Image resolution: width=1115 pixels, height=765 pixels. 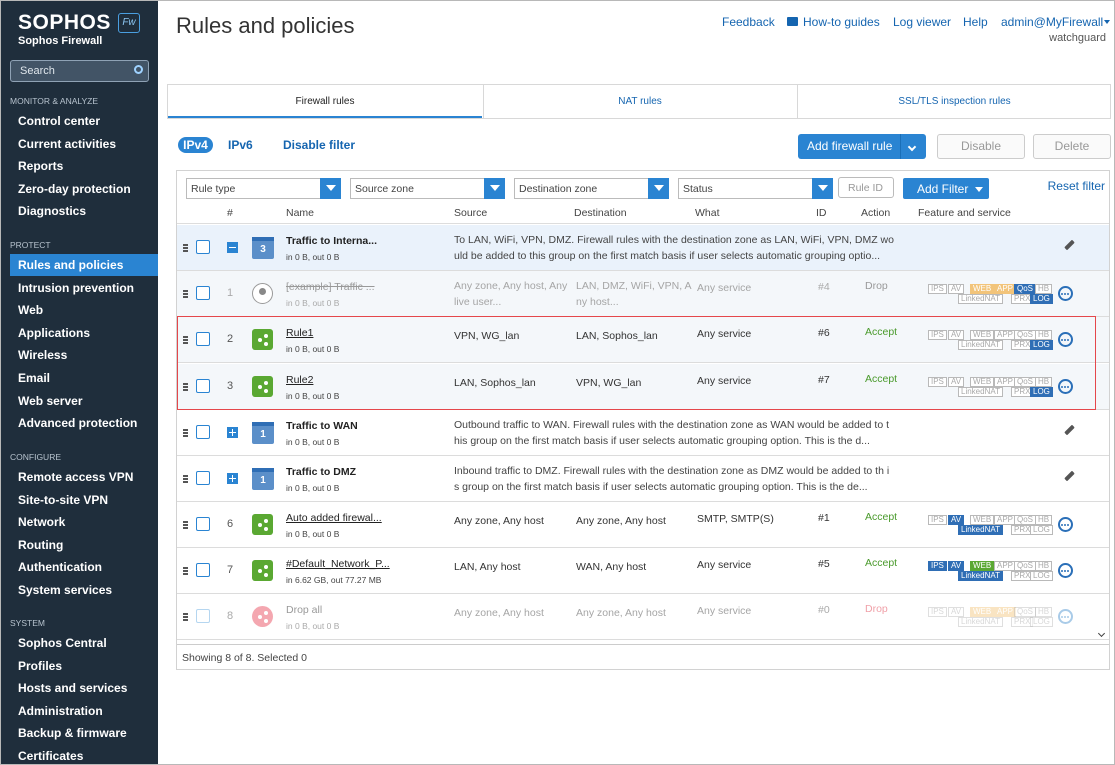 I want to click on disable-filter-link: Disable filter, so click(x=319, y=145).